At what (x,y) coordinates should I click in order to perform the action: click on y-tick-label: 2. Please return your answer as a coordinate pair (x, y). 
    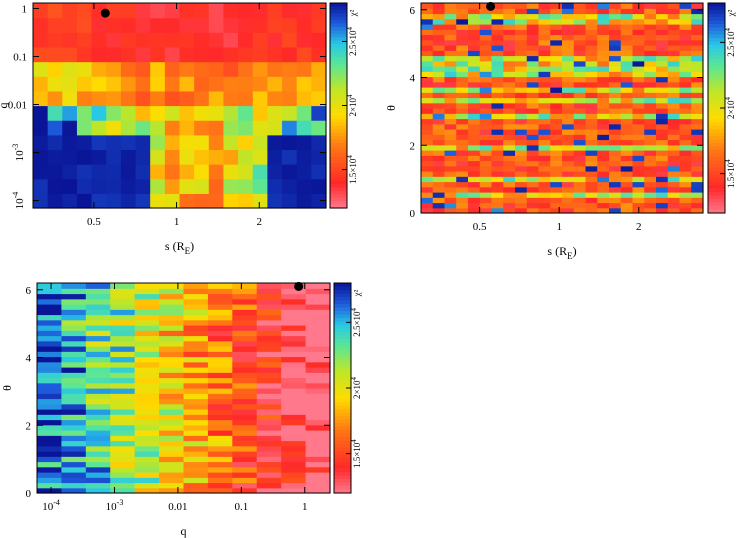
    Looking at the image, I should click on (29, 426).